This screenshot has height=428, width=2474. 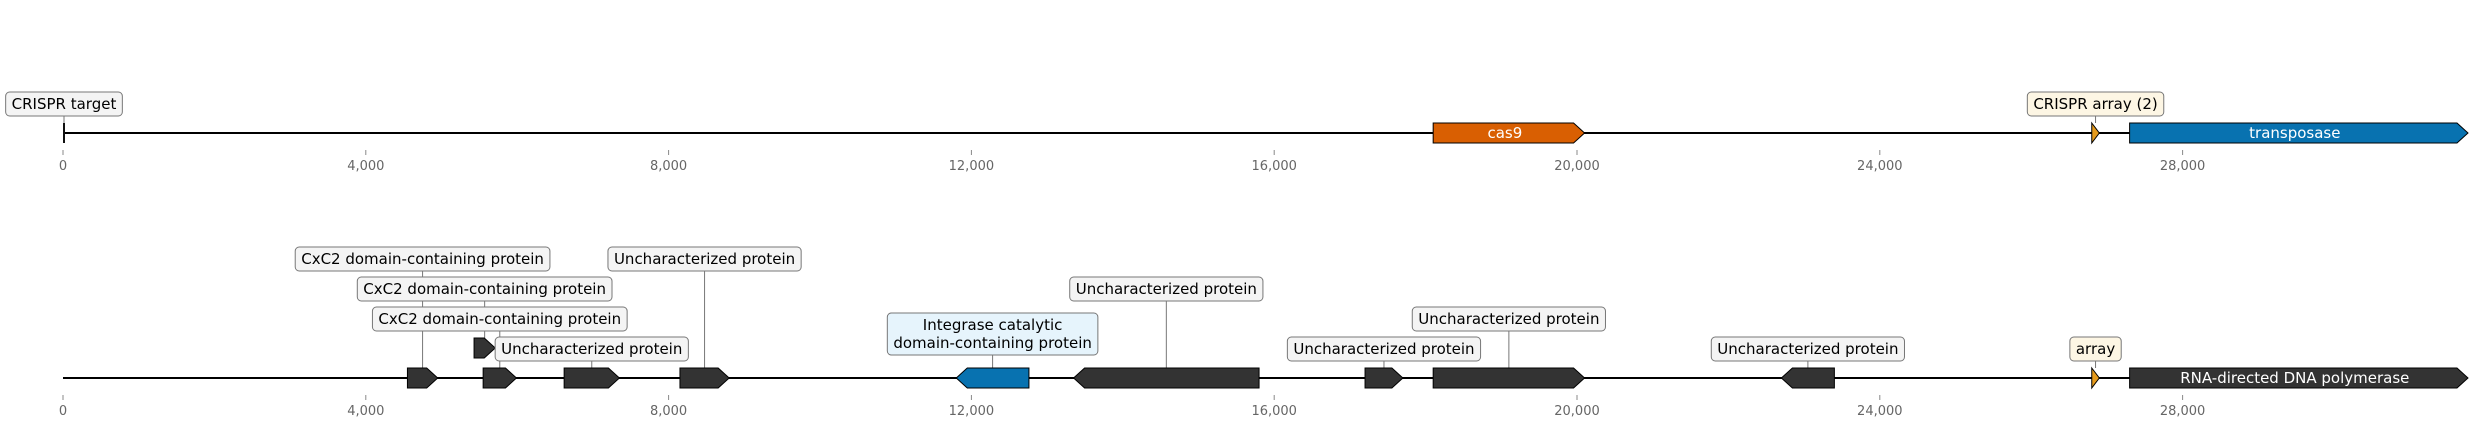 I want to click on feature-cxc2-1-arrow, so click(x=422, y=378).